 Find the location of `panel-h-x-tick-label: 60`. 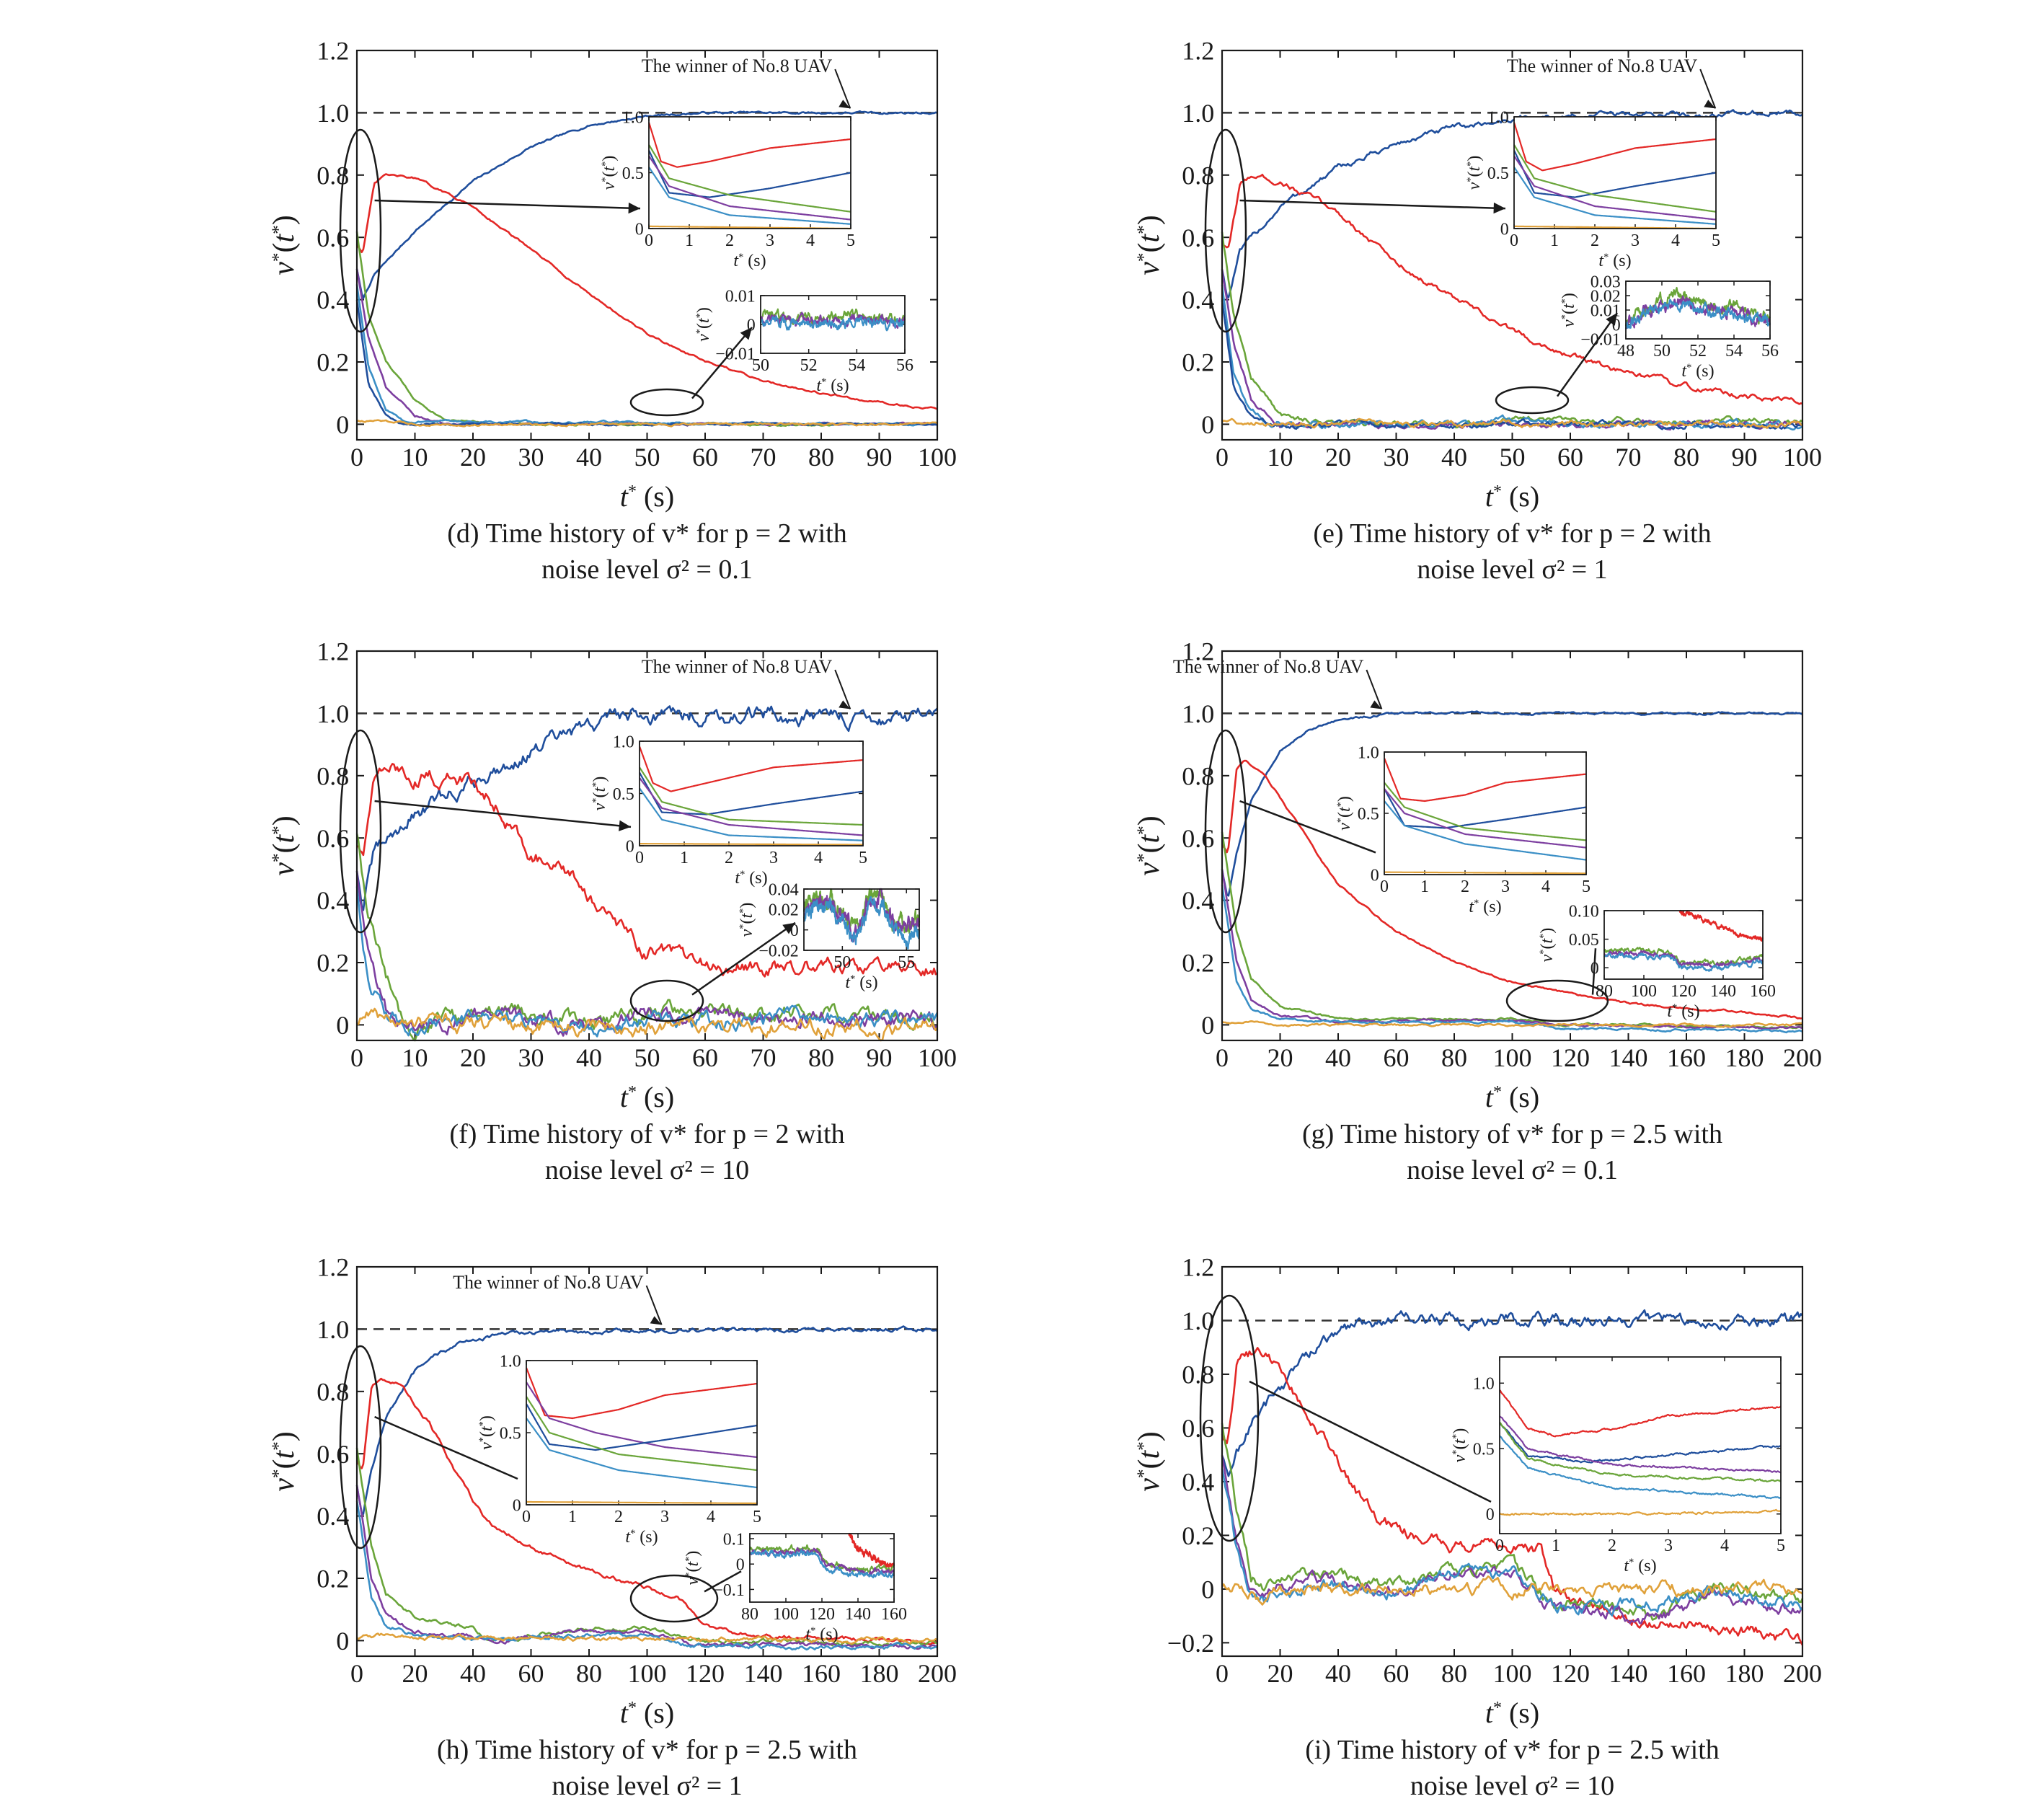

panel-h-x-tick-label: 60 is located at coordinates (531, 1674).